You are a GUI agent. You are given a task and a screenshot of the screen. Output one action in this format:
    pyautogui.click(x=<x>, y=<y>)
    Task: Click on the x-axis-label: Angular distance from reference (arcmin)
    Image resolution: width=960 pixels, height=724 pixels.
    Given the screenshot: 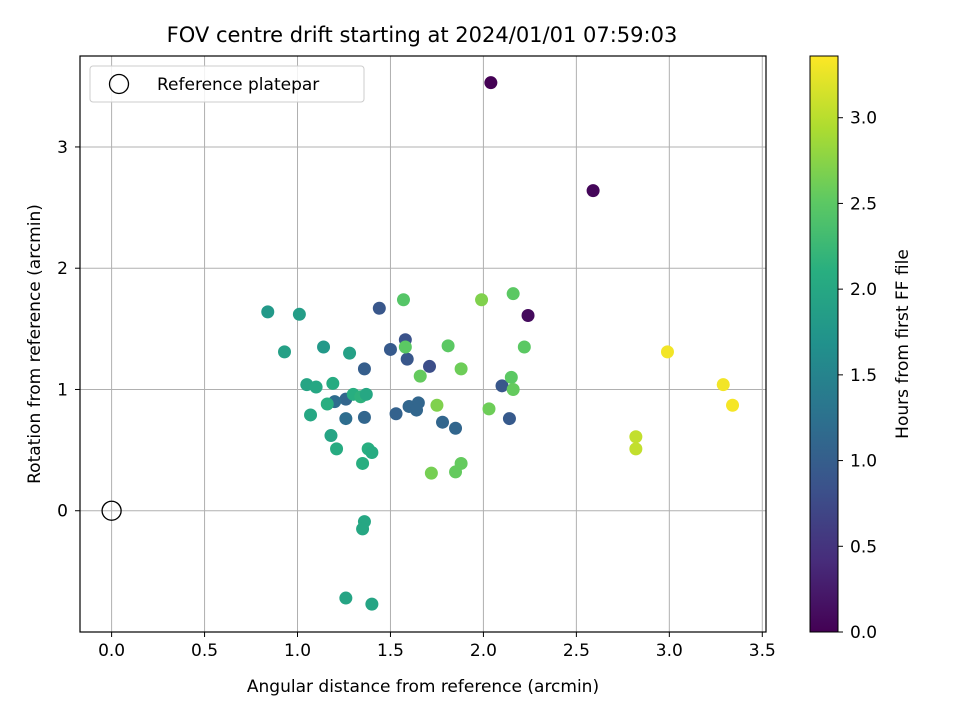 What is the action you would take?
    pyautogui.click(x=423, y=687)
    